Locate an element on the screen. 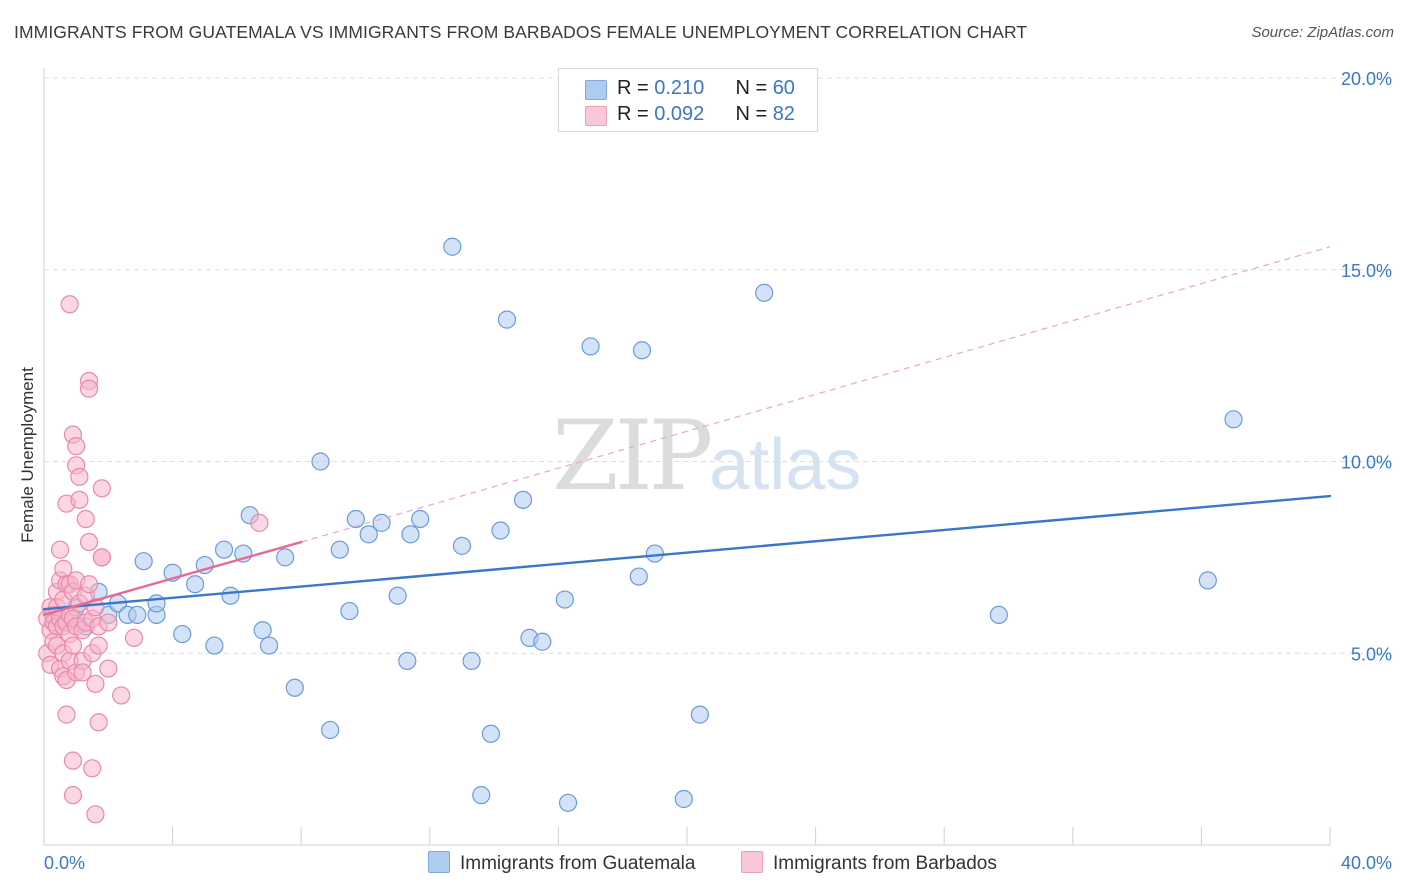 Image resolution: width=1406 pixels, height=892 pixels. bottom-legend-guatemala: Immigrants from Guatemala is located at coordinates (561, 863).